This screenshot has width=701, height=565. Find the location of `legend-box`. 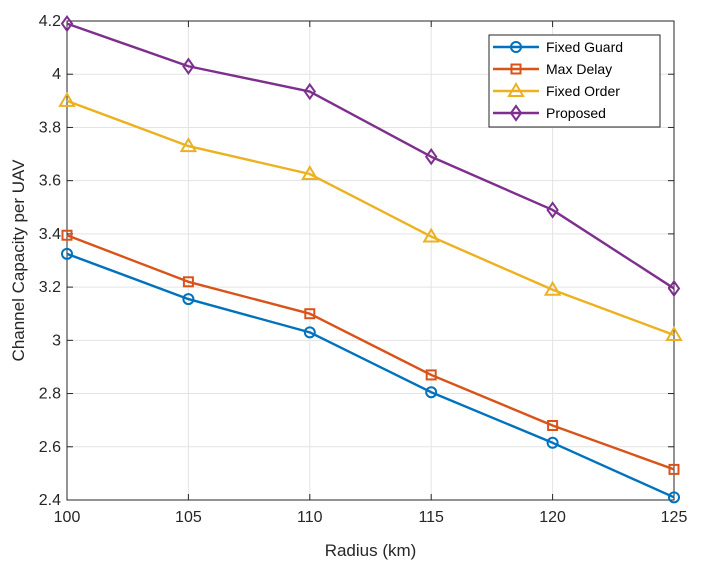

legend-box is located at coordinates (574, 81).